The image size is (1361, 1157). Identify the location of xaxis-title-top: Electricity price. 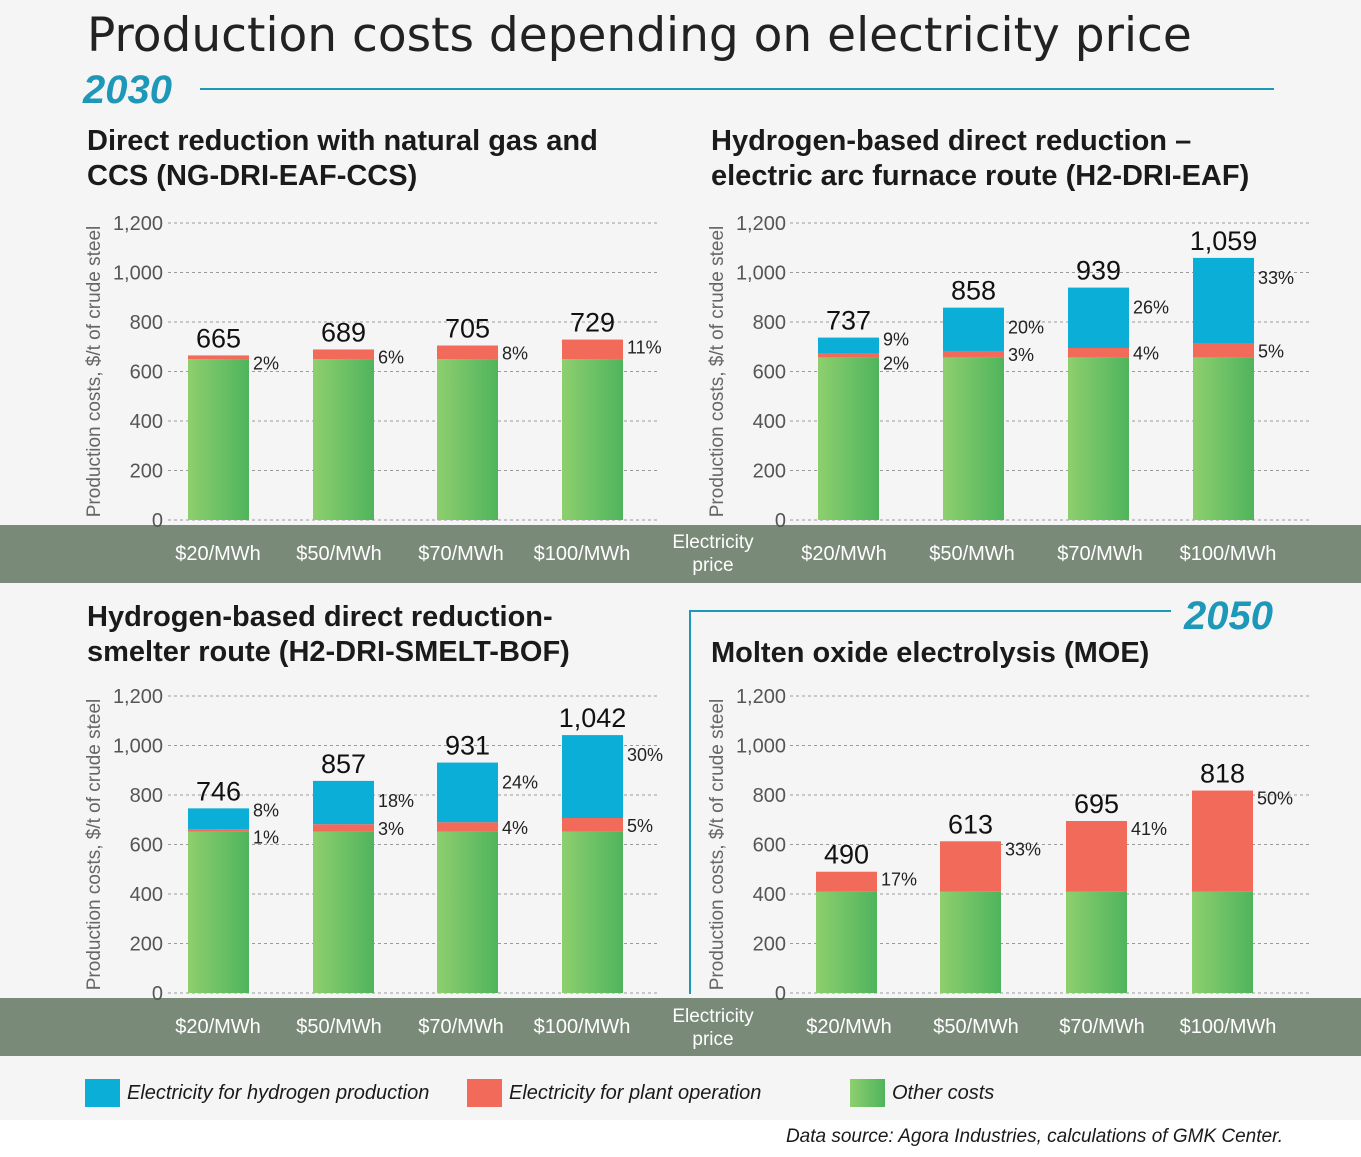
(713, 554).